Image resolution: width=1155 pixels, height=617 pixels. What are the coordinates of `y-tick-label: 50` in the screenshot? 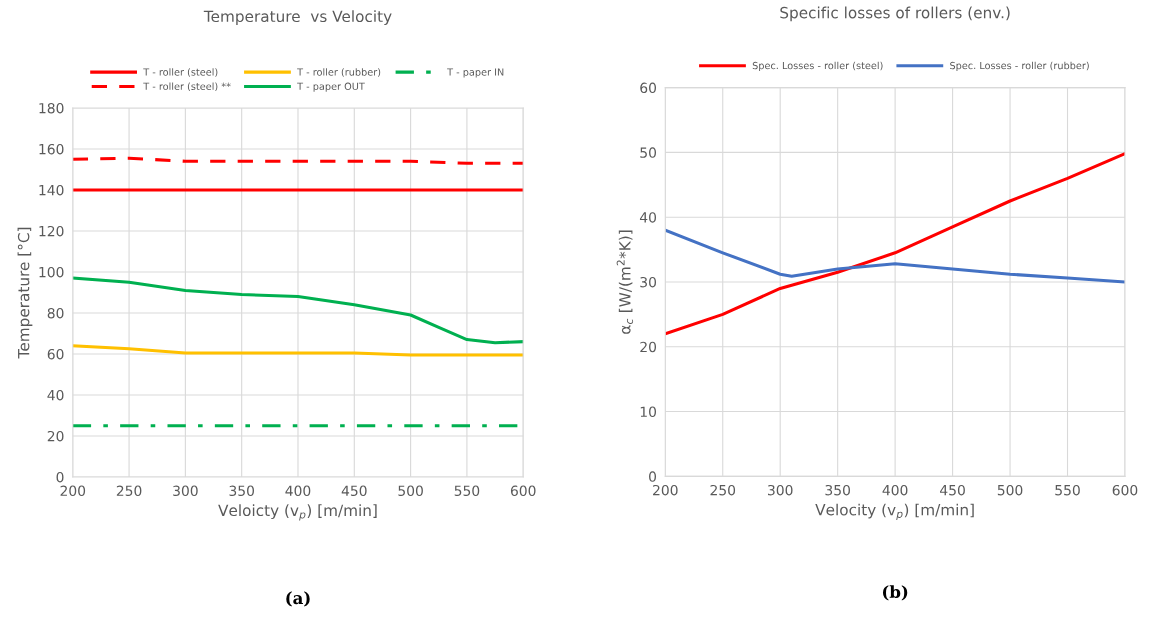 It's located at (648, 152).